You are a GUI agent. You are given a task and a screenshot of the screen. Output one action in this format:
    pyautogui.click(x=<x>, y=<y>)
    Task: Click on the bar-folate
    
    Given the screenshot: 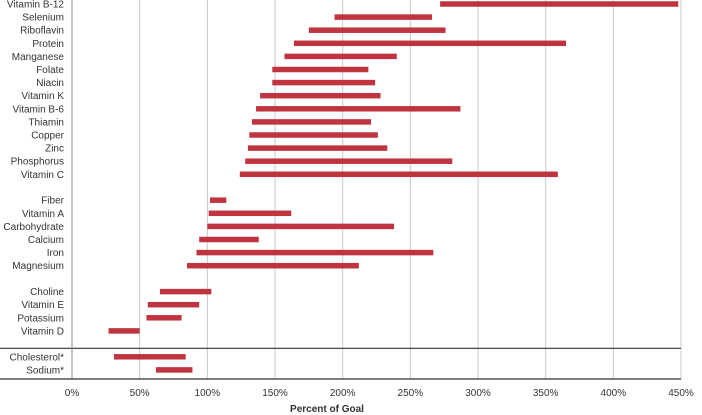 What is the action you would take?
    pyautogui.click(x=320, y=69)
    